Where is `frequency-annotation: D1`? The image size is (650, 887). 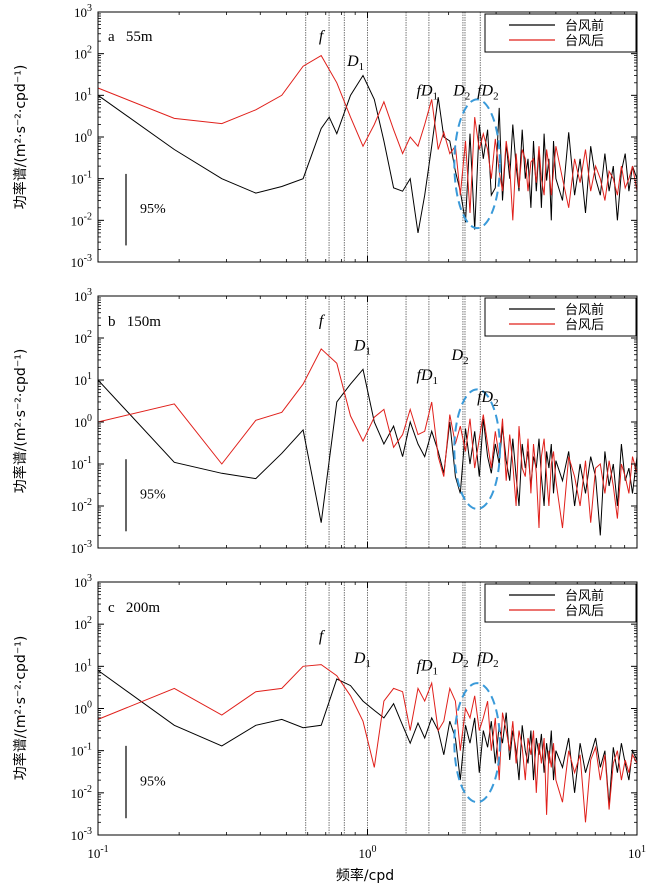
frequency-annotation: D1 is located at coordinates (362, 348).